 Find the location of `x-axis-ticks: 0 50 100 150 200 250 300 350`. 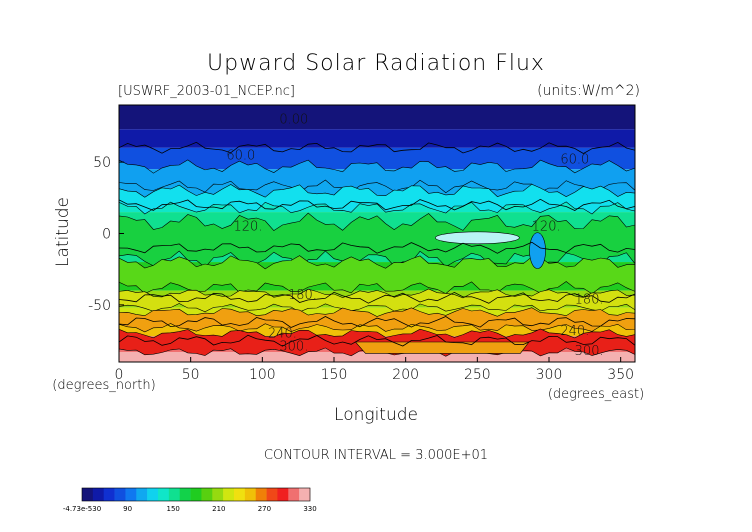

x-axis-ticks: 0 50 100 150 200 250 300 350 is located at coordinates (374, 370).